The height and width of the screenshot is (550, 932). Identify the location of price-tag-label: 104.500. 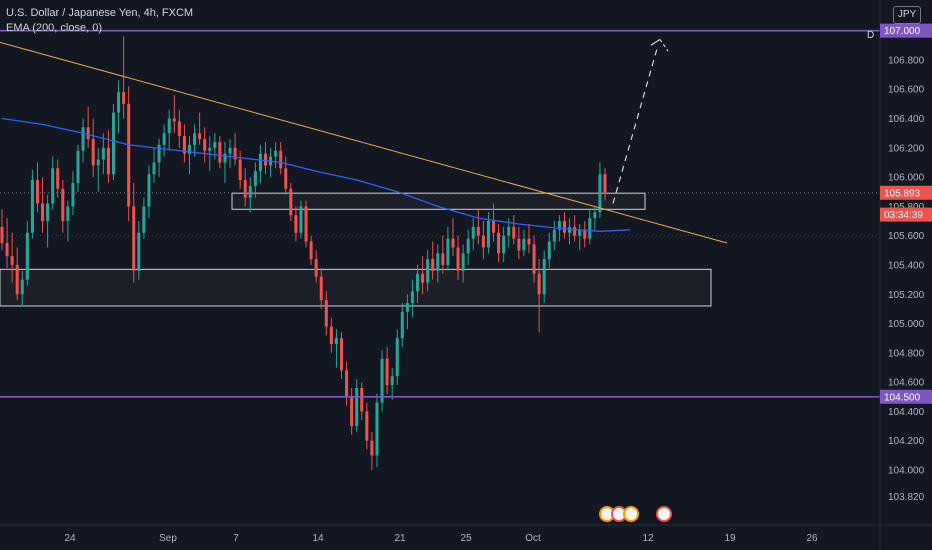
(902, 397).